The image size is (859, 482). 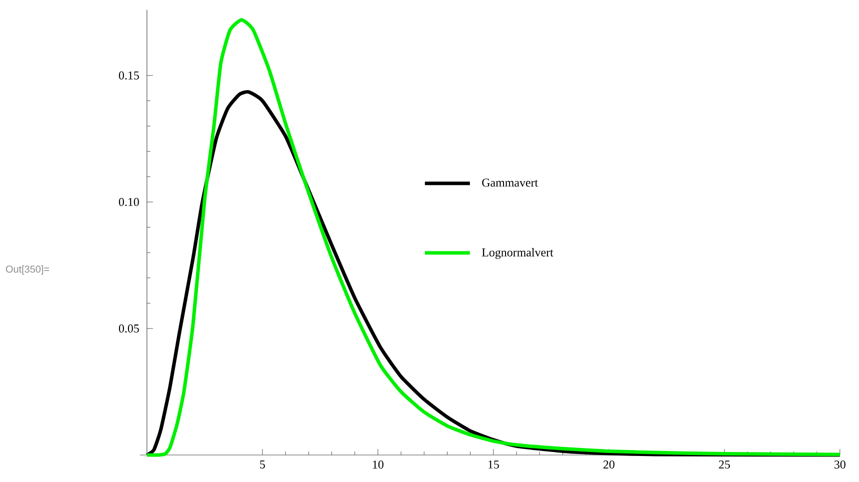 What do you see at coordinates (128, 328) in the screenshot?
I see `y-tick-label: 0.05` at bounding box center [128, 328].